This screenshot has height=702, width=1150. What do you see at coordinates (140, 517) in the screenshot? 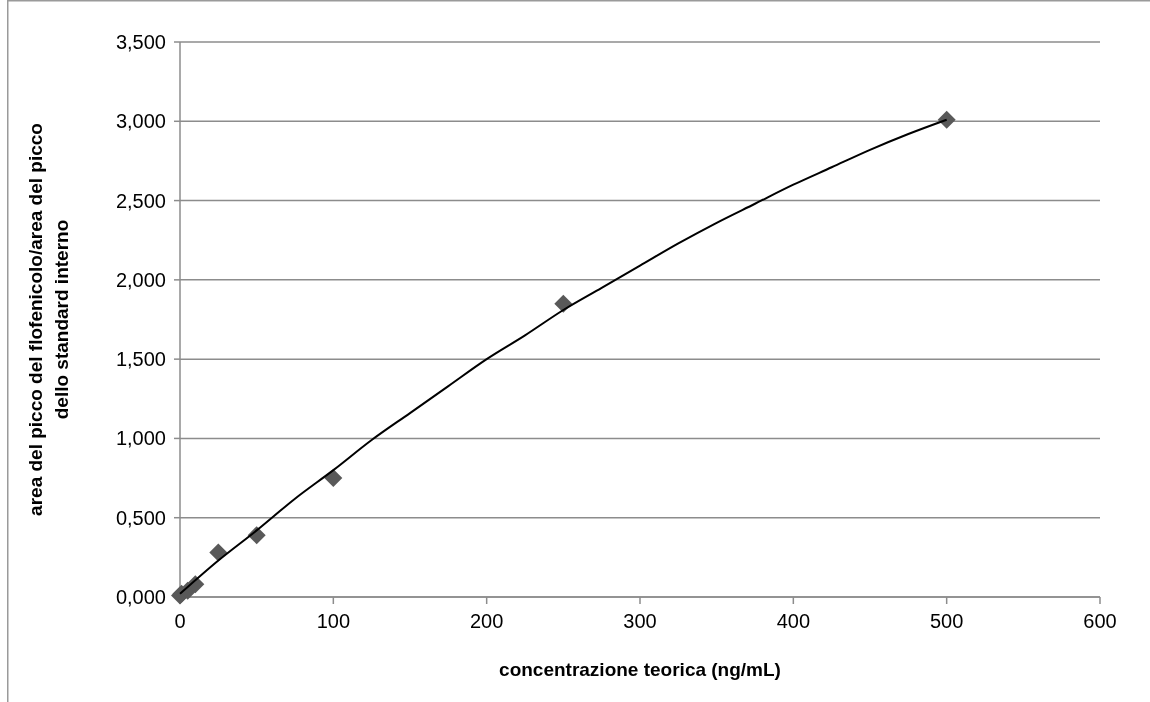
I see `y-tick-label: 0,500` at bounding box center [140, 517].